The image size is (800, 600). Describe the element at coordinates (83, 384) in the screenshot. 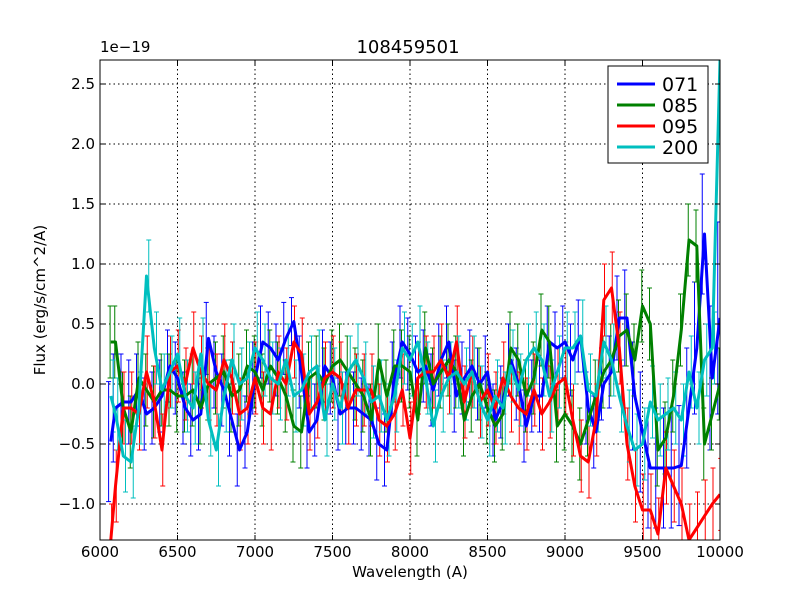

I see `y-tick-label-2: 0.0` at that location.